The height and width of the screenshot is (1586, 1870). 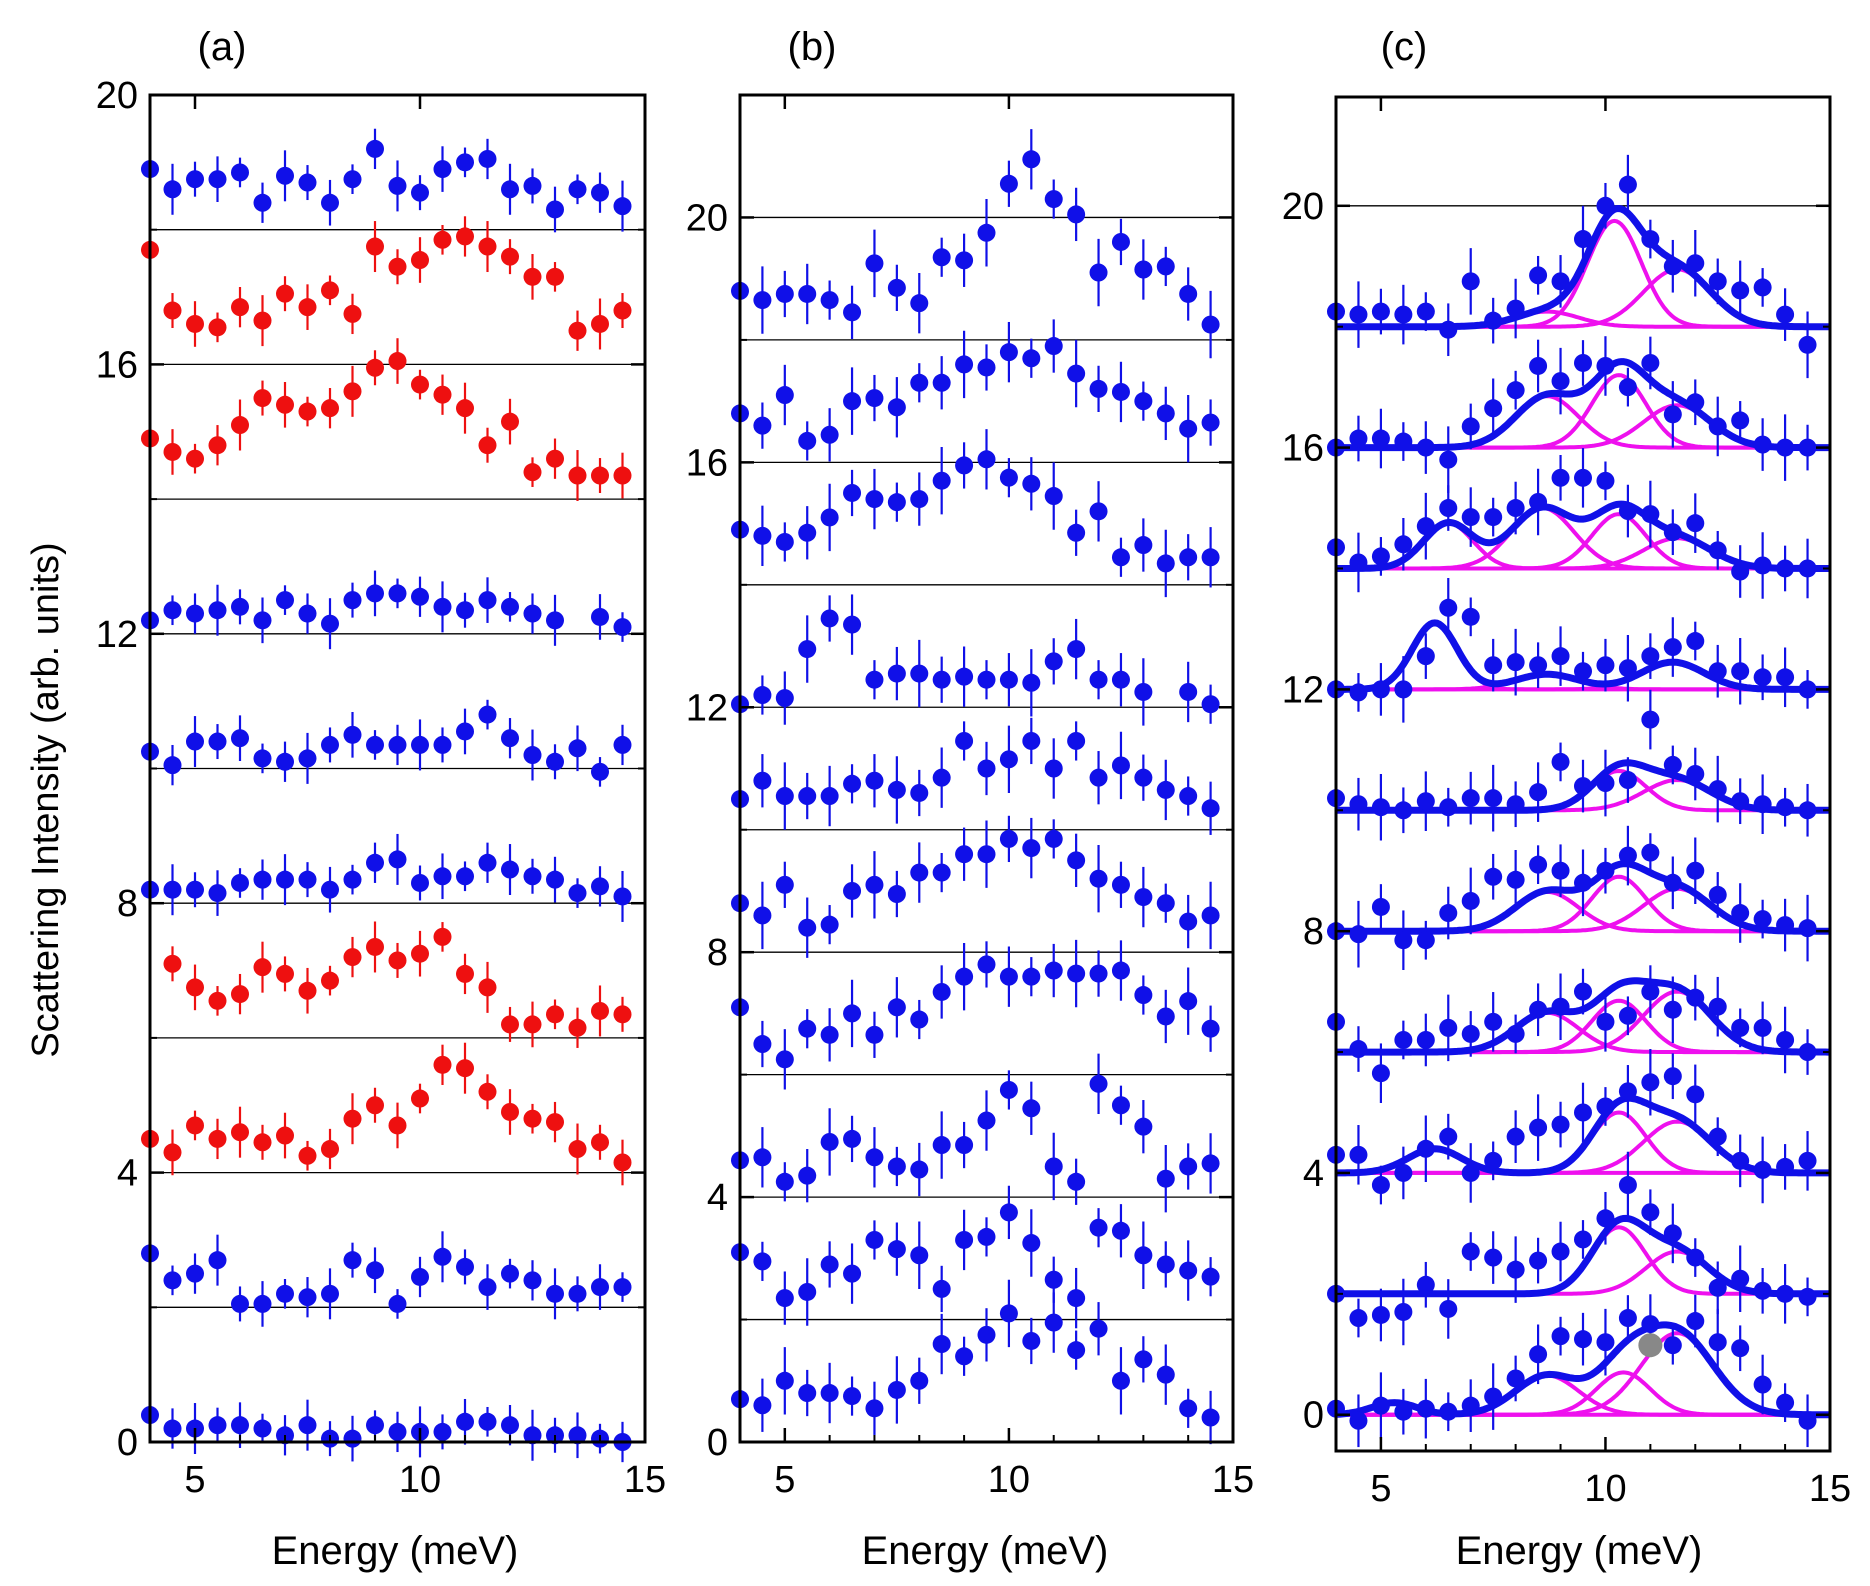 What do you see at coordinates (1605, 1489) in the screenshot?
I see `x-tick-label: 10` at bounding box center [1605, 1489].